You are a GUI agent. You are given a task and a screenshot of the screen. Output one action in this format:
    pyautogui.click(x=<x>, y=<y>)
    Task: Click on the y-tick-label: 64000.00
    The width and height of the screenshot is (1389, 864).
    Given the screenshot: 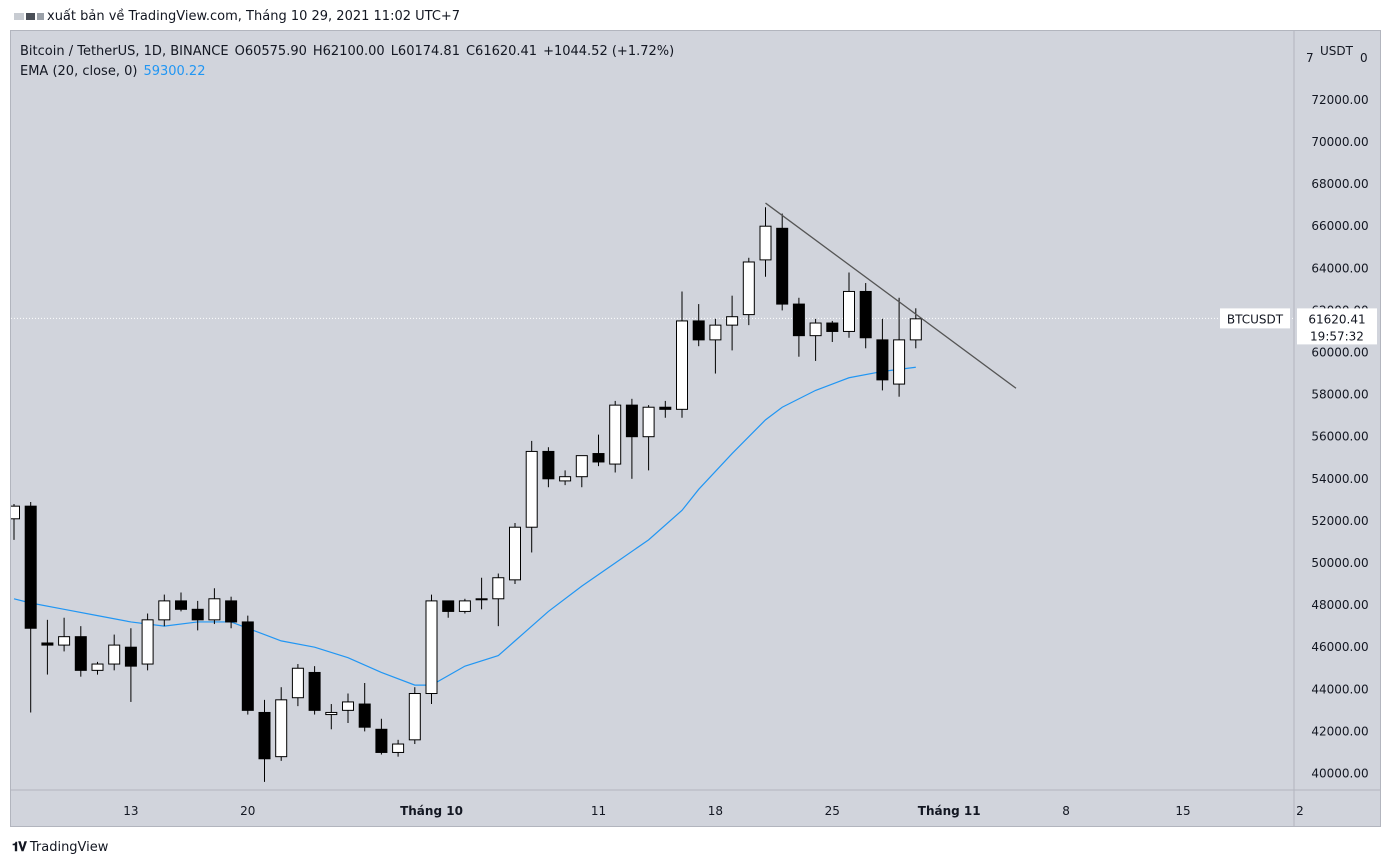 What is the action you would take?
    pyautogui.click(x=1339, y=268)
    